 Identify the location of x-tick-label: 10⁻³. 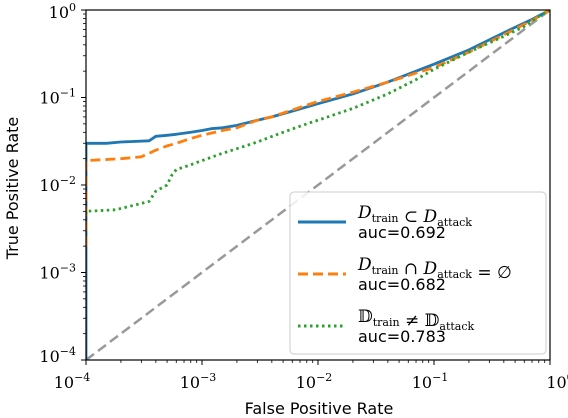
(198, 381).